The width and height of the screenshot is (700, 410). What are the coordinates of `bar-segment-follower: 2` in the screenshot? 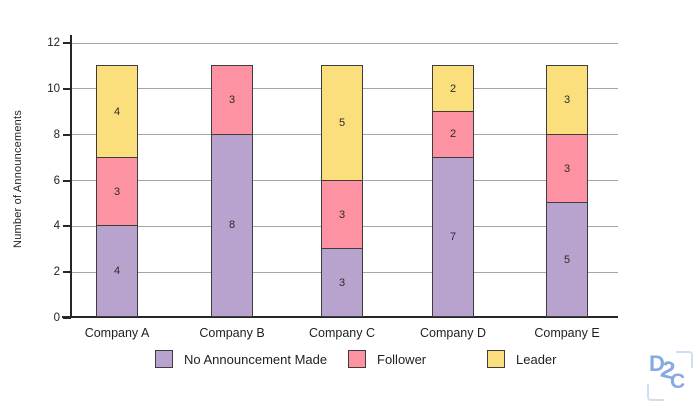 It's located at (453, 134).